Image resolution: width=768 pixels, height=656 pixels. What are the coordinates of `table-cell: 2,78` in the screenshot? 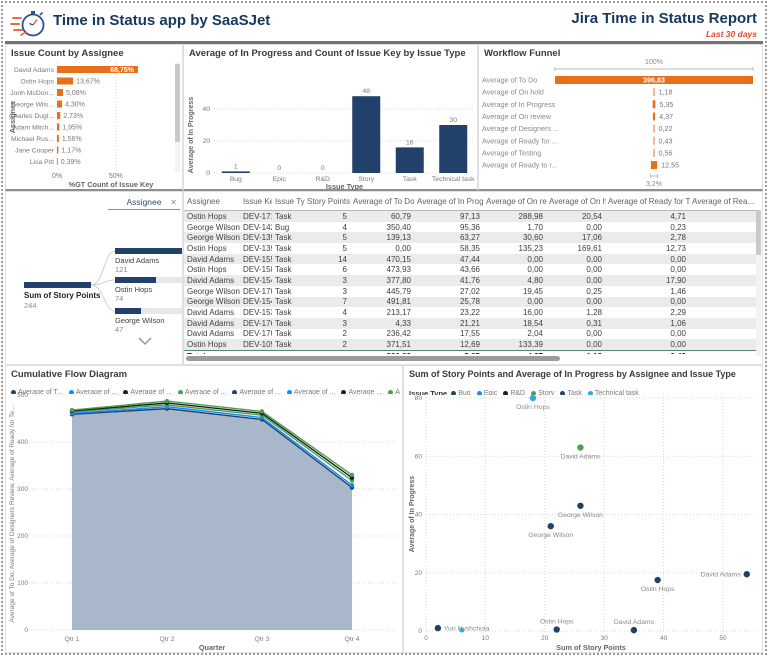 It's located at (648, 238).